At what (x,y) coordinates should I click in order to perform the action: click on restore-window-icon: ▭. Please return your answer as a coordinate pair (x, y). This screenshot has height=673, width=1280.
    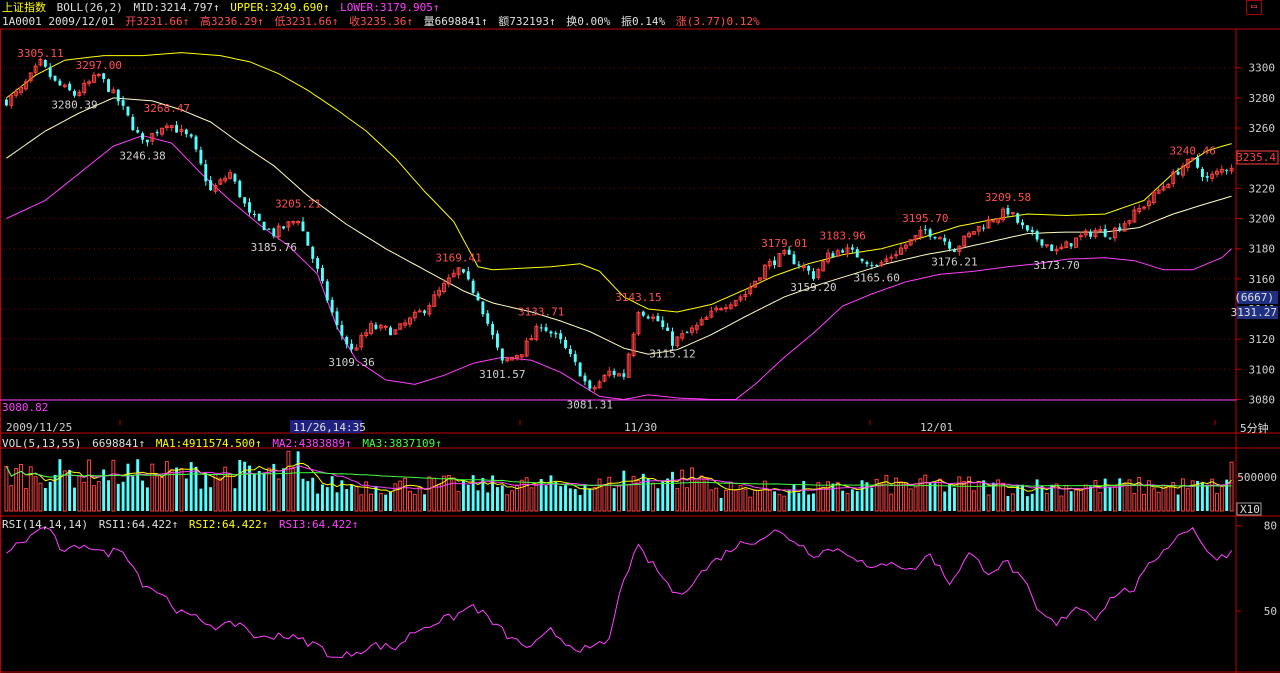
    Looking at the image, I should click on (1254, 7).